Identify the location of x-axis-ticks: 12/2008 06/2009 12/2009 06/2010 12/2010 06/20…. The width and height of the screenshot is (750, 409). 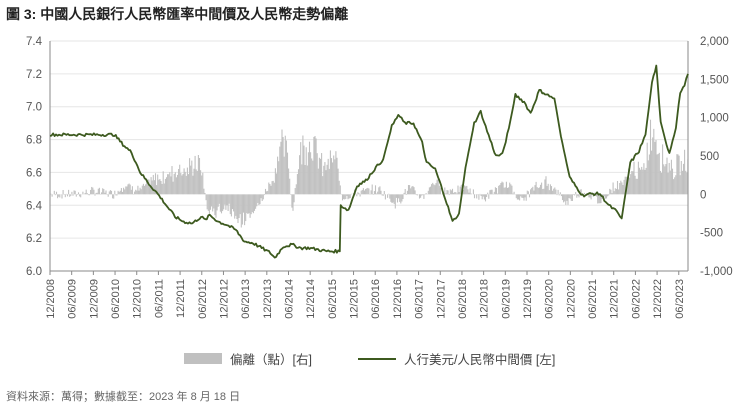
(365, 295).